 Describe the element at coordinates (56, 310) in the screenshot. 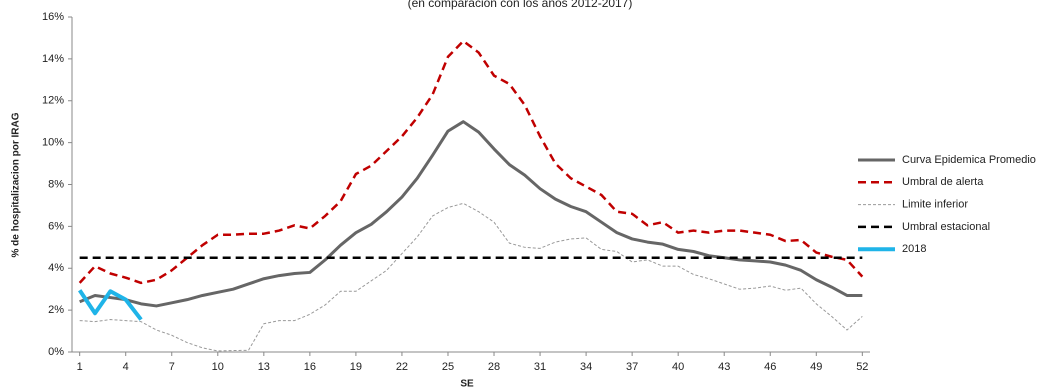

I see `y-tick-label: 2%` at that location.